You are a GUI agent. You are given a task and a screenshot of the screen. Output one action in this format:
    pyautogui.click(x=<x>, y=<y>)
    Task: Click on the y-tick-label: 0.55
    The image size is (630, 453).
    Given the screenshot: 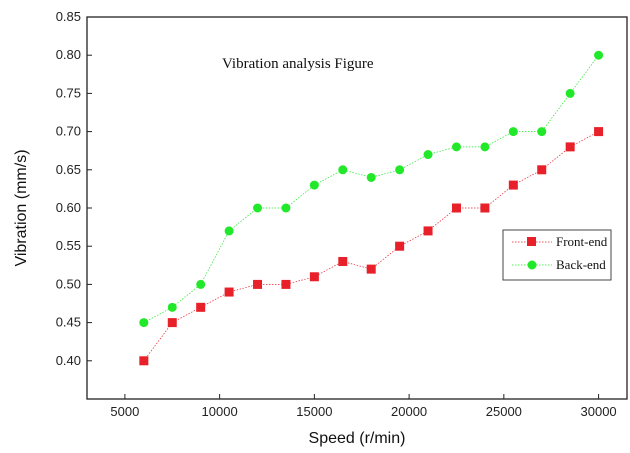 What is the action you would take?
    pyautogui.click(x=68, y=245)
    